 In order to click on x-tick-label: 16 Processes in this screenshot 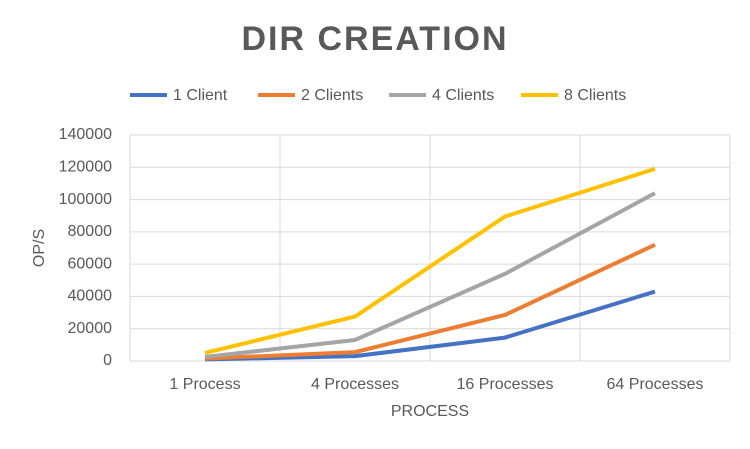, I will do `click(505, 384)`.